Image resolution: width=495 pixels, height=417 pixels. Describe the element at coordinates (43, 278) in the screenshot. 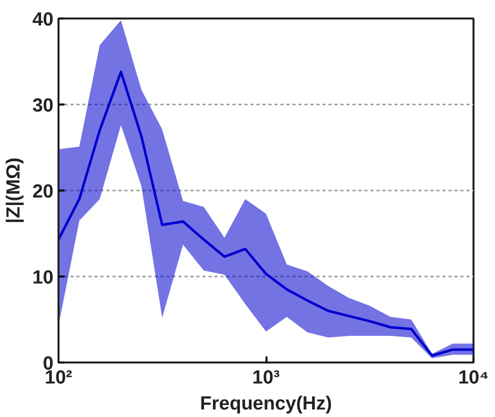

I see `y-tick-label: 10` at that location.